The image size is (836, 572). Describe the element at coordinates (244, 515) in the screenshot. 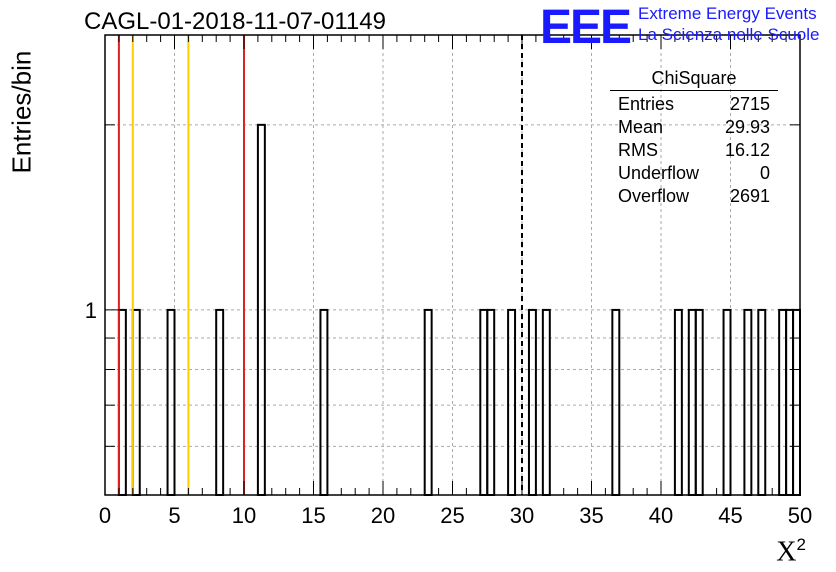

I see `x-tick-label: 10` at that location.